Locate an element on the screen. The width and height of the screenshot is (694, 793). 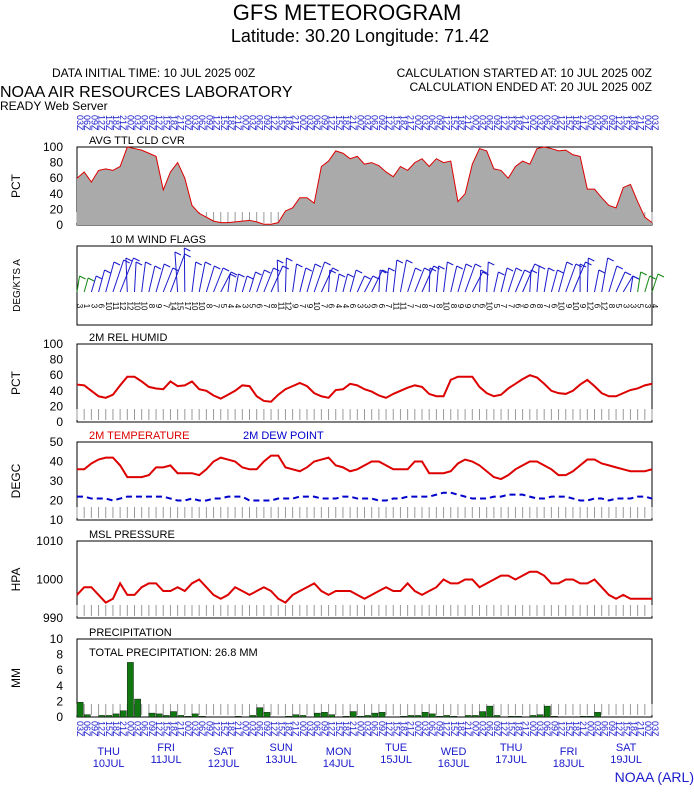
temp-legend-dewpoint: 2M DEW POINT is located at coordinates (283, 436).